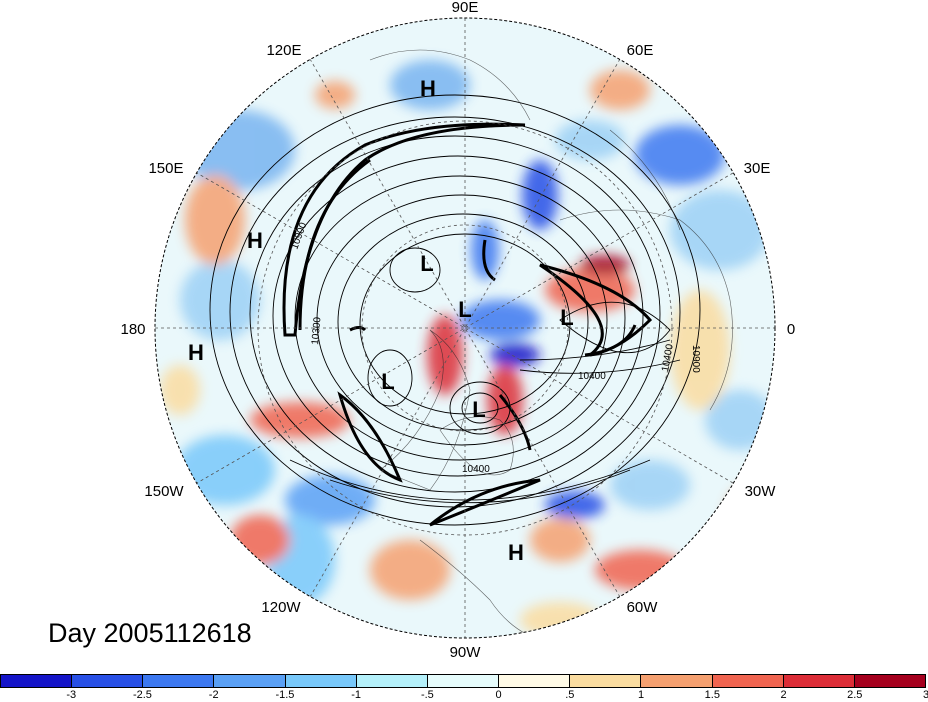  What do you see at coordinates (855, 695) in the screenshot?
I see `colorbar-tick-label: 2.5` at bounding box center [855, 695].